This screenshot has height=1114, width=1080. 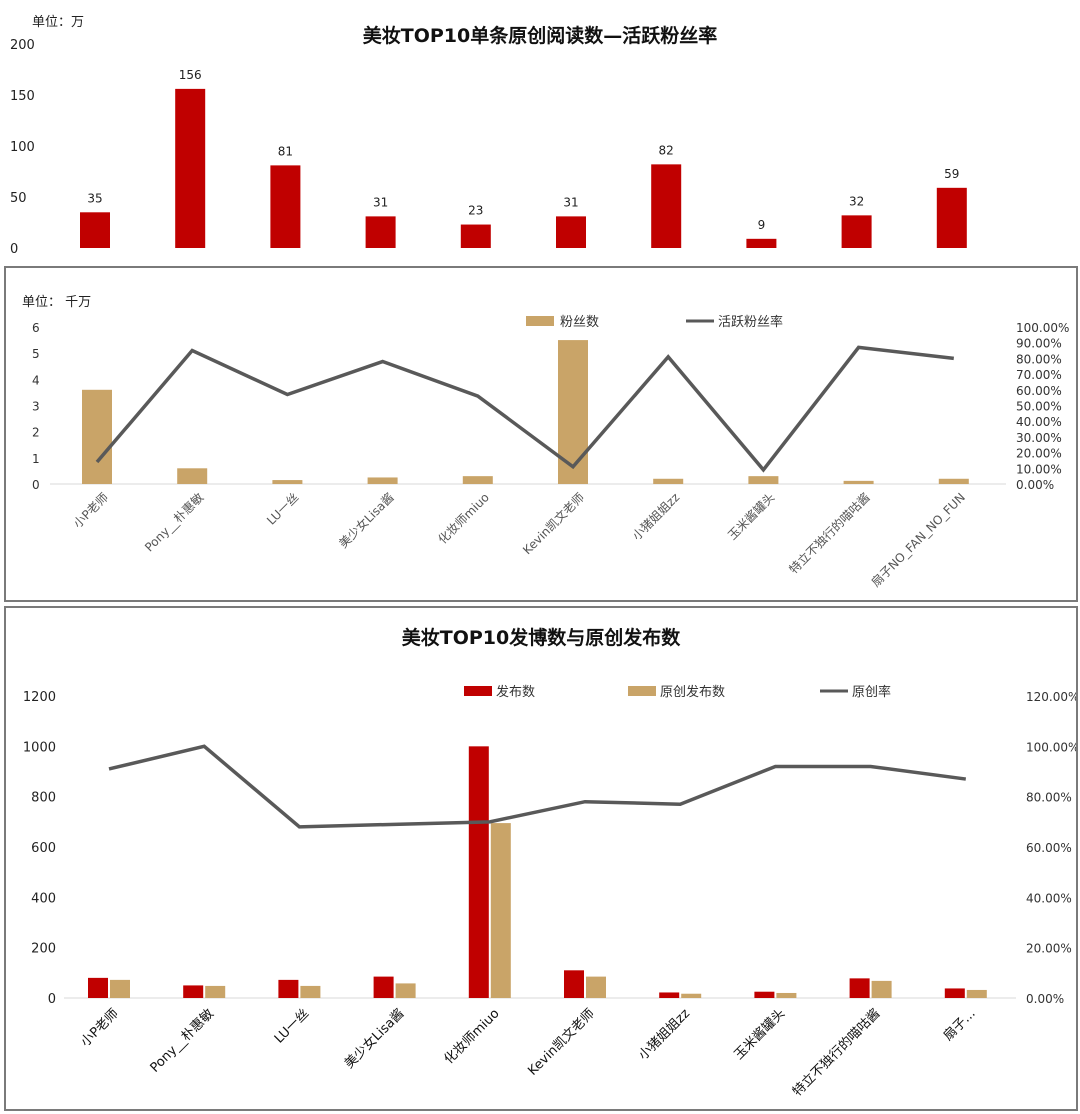 I want to click on y-tick-label-left: 1, so click(x=36, y=459).